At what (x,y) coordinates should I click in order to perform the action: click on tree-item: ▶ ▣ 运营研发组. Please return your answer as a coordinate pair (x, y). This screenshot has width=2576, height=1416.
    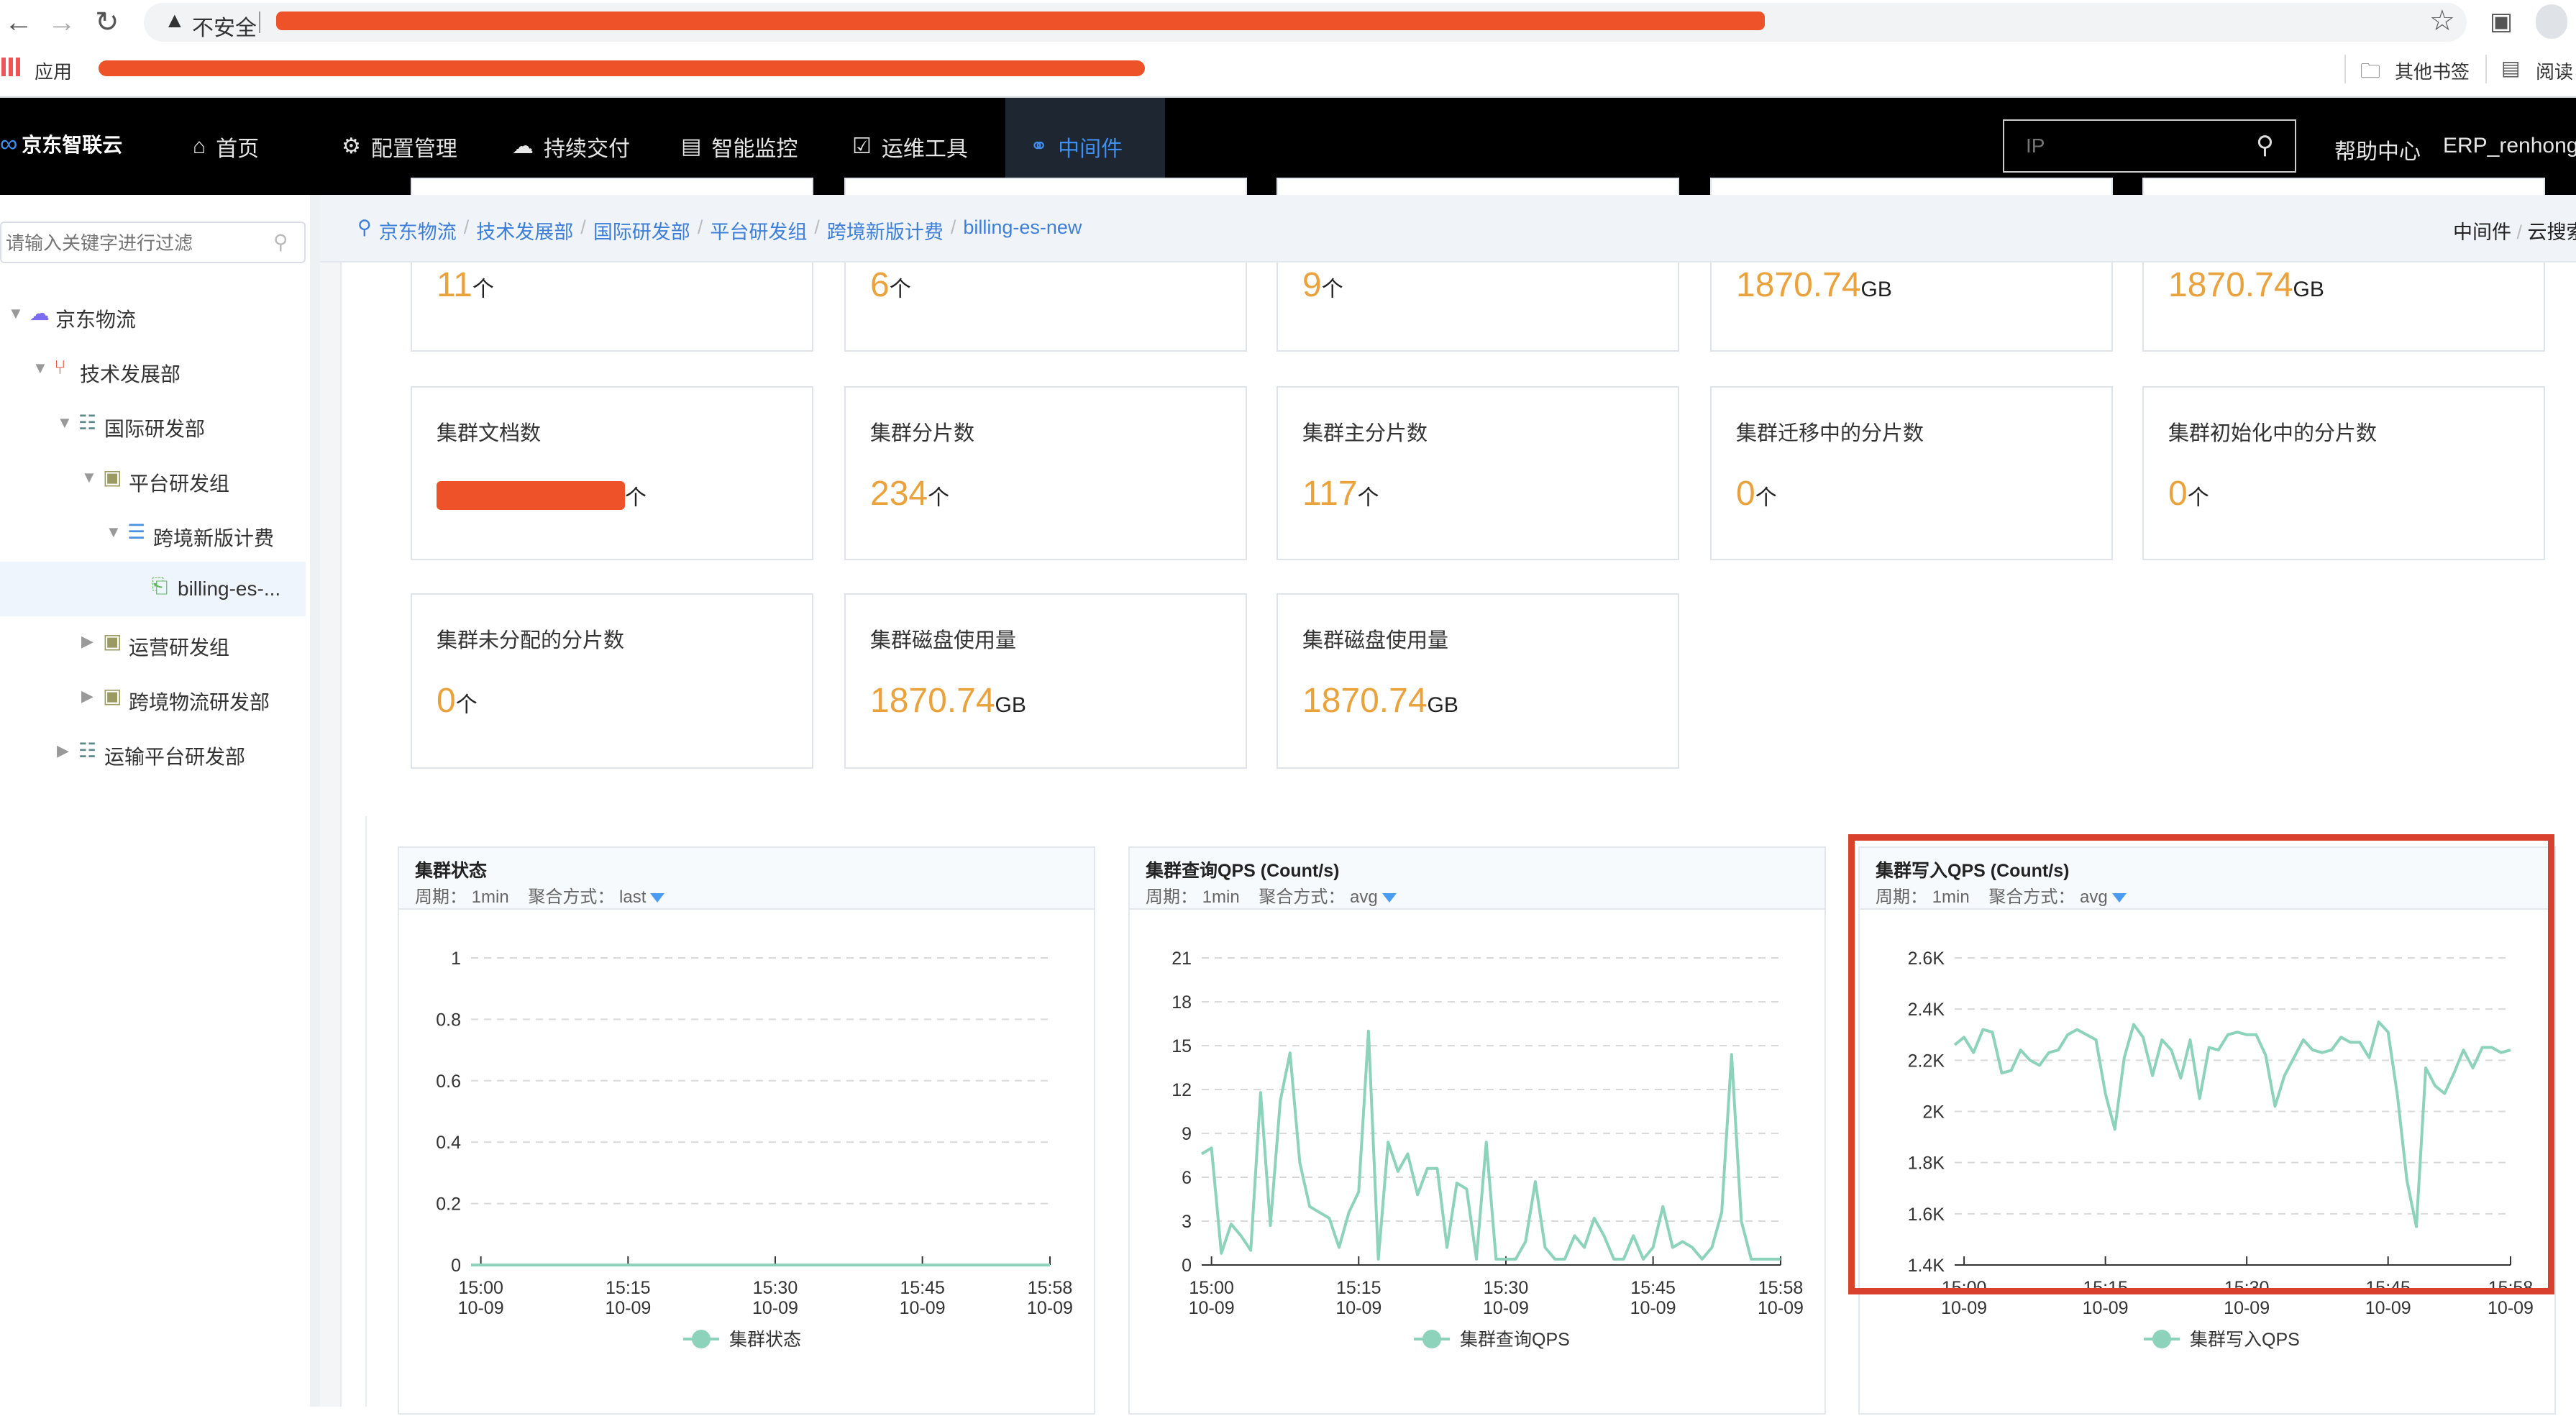
    Looking at the image, I should click on (153, 643).